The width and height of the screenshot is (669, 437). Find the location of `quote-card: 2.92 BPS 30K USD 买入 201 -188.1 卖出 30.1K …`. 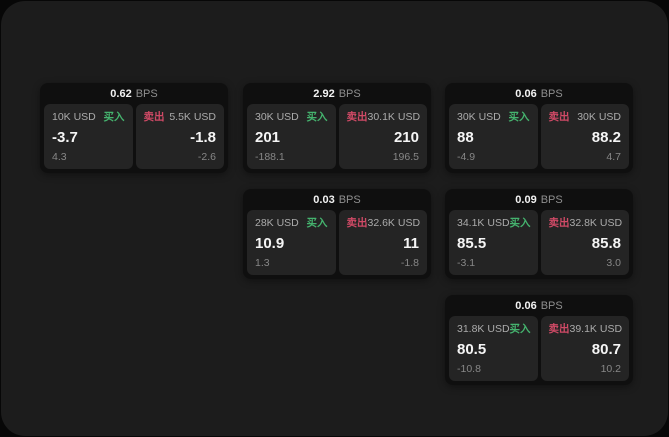

quote-card: 2.92 BPS 30K USD 买入 201 -188.1 卖出 30.1K … is located at coordinates (337, 128).